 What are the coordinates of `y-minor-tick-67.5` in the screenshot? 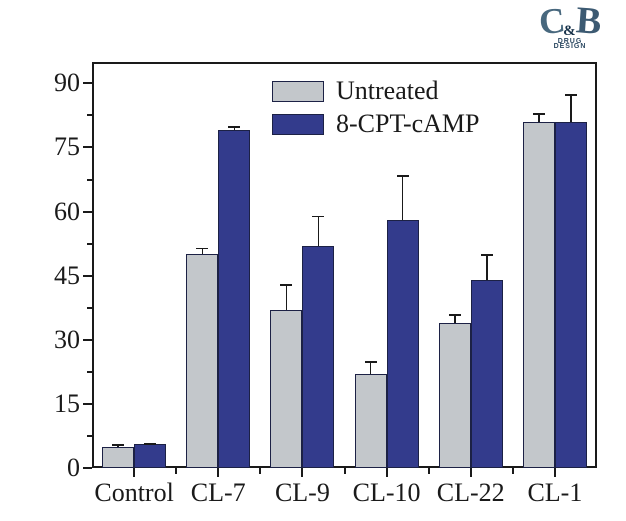 It's located at (89, 179).